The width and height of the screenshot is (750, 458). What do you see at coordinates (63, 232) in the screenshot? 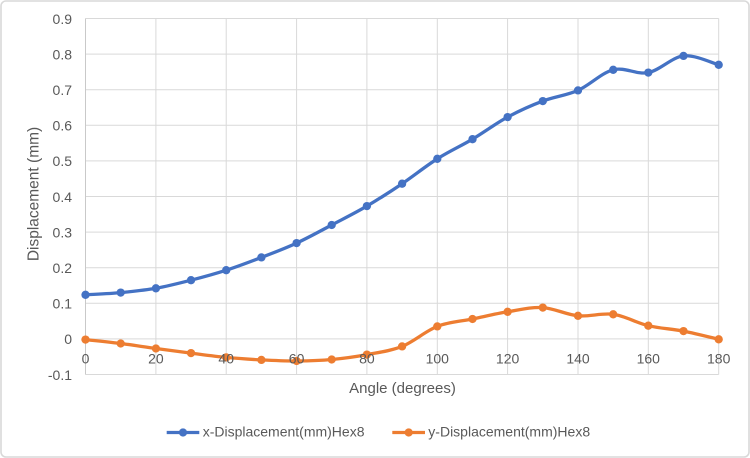
I see `svg-text: 0.3` at bounding box center [63, 232].